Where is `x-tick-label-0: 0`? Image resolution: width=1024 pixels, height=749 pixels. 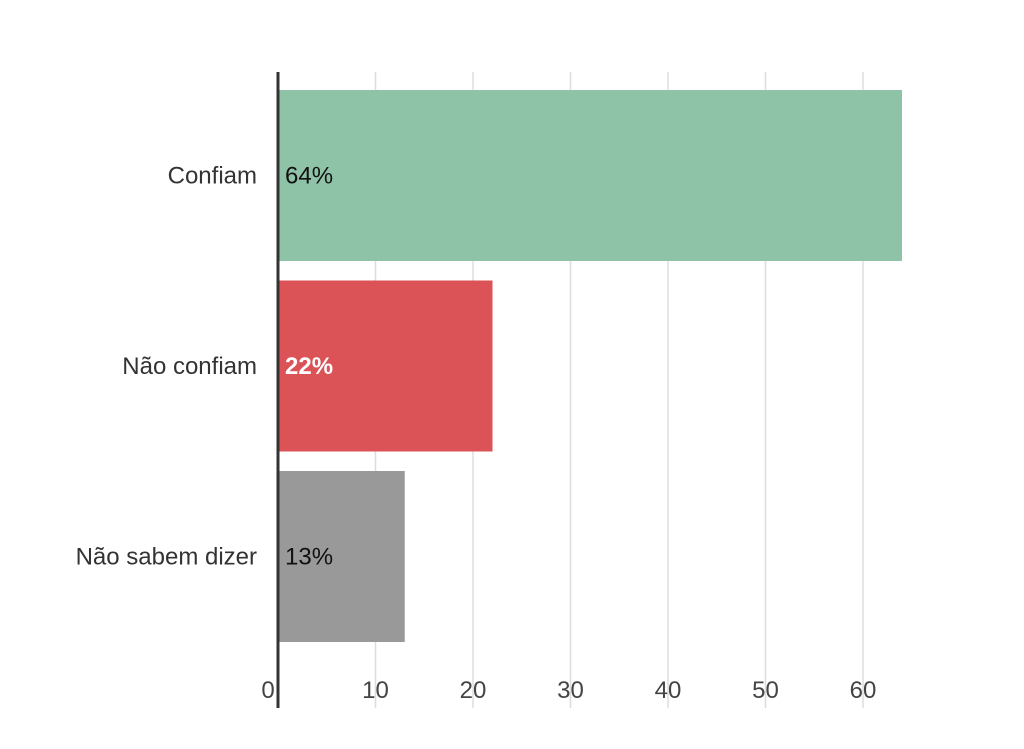
x-tick-label-0: 0 is located at coordinates (267, 690).